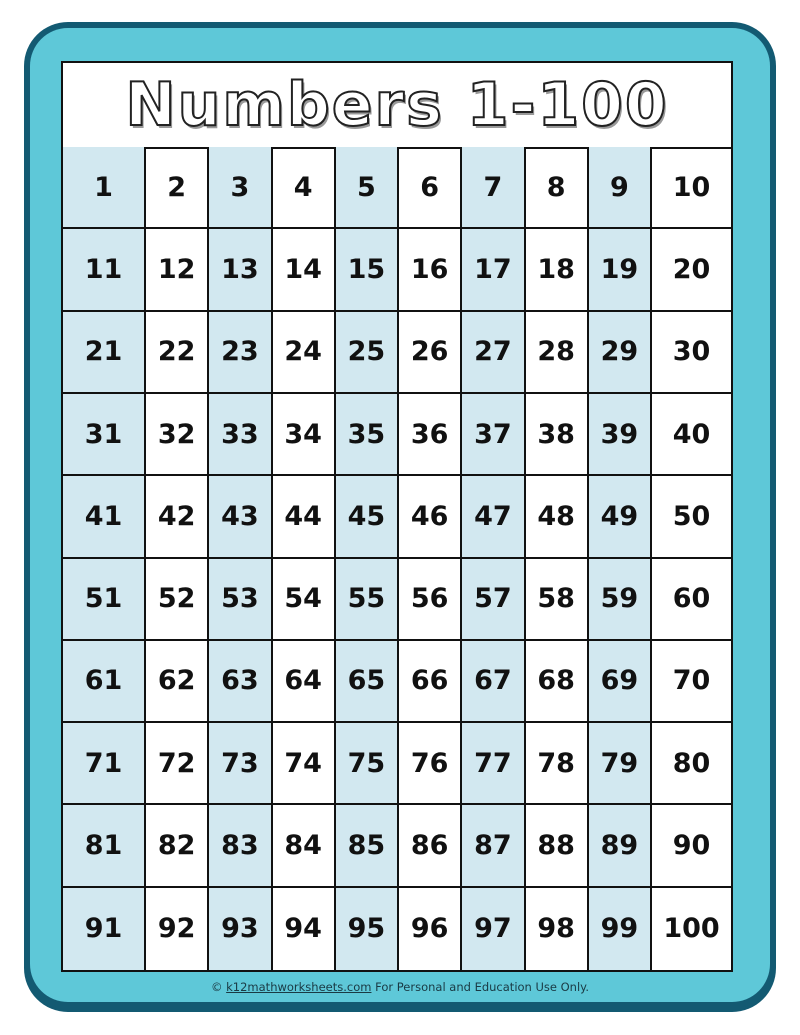 This screenshot has height=1035, width=800. Describe the element at coordinates (241, 846) in the screenshot. I see `number-cell: 83` at that location.